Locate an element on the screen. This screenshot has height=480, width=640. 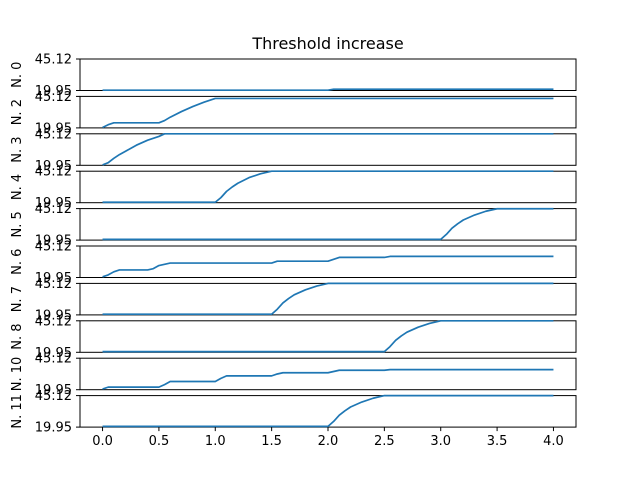
panel-2: 19.95 45.12 N. 3 is located at coordinates (293, 150).